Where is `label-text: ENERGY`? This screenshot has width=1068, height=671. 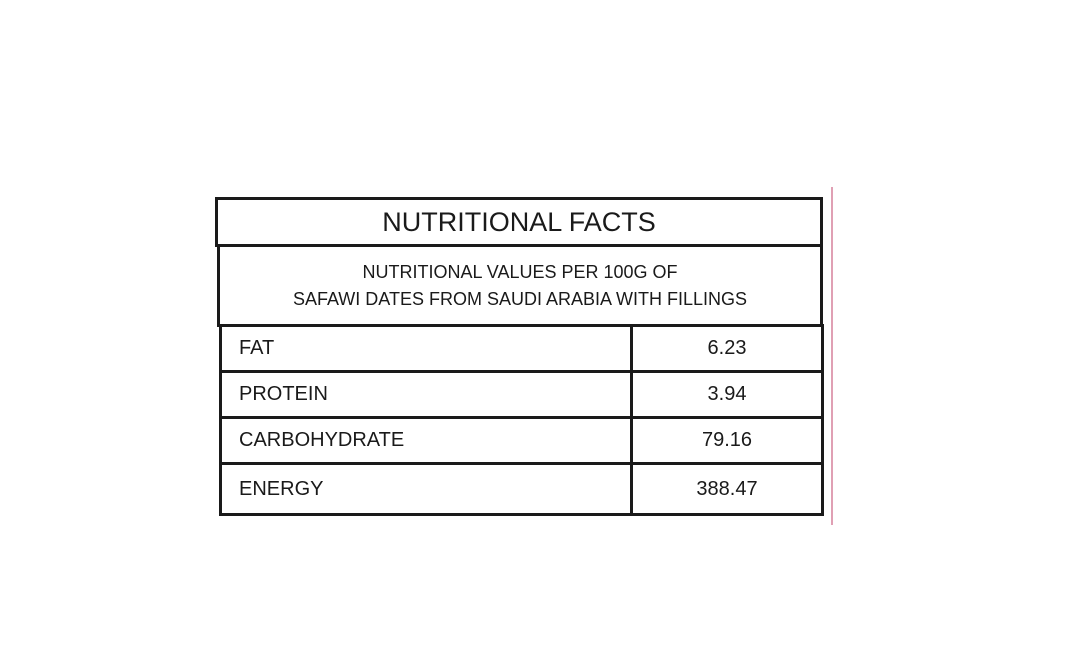
label-text: ENERGY is located at coordinates (281, 488).